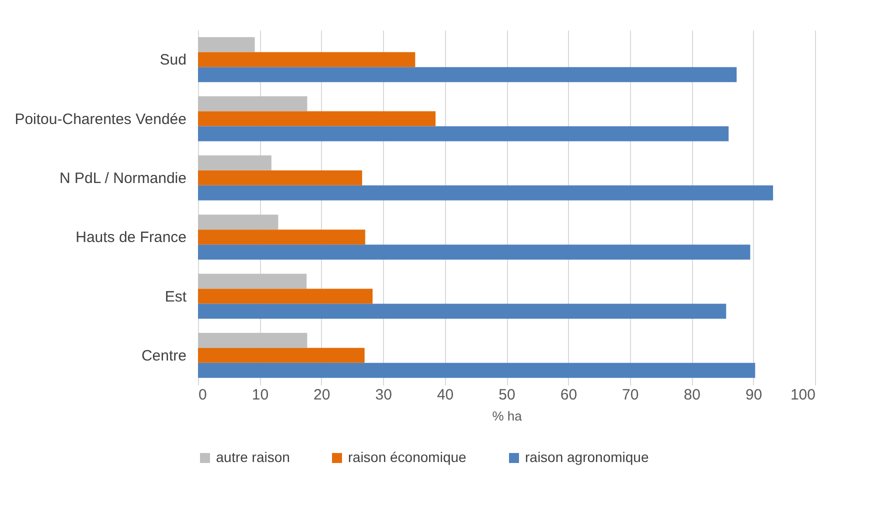 The height and width of the screenshot is (517, 873). What do you see at coordinates (122, 178) in the screenshot?
I see `y-tick-label: N PdL / Normandie` at bounding box center [122, 178].